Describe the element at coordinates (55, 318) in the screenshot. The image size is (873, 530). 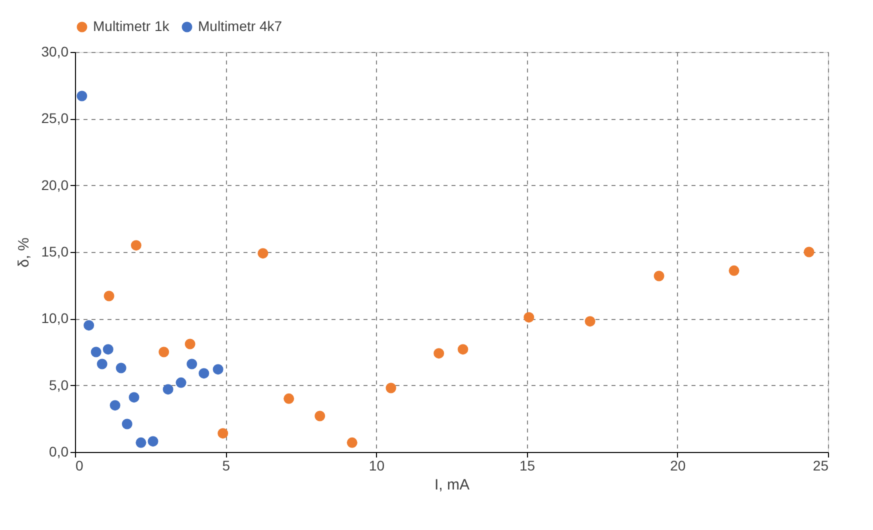
I see `y-tick-label: 10,0` at that location.